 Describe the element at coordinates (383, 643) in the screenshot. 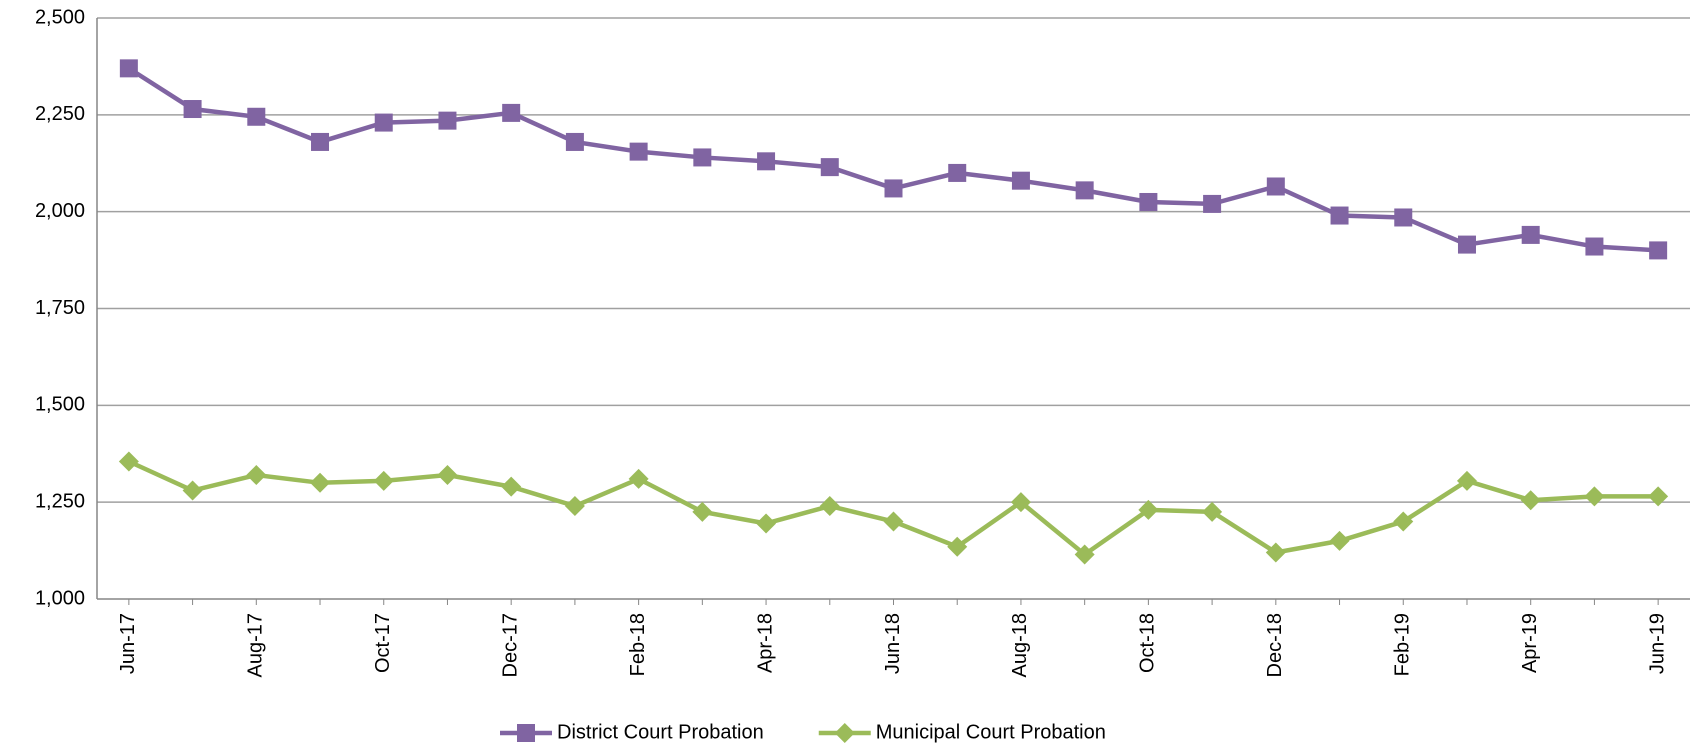

I see `x-tick-label: Oct-17` at that location.